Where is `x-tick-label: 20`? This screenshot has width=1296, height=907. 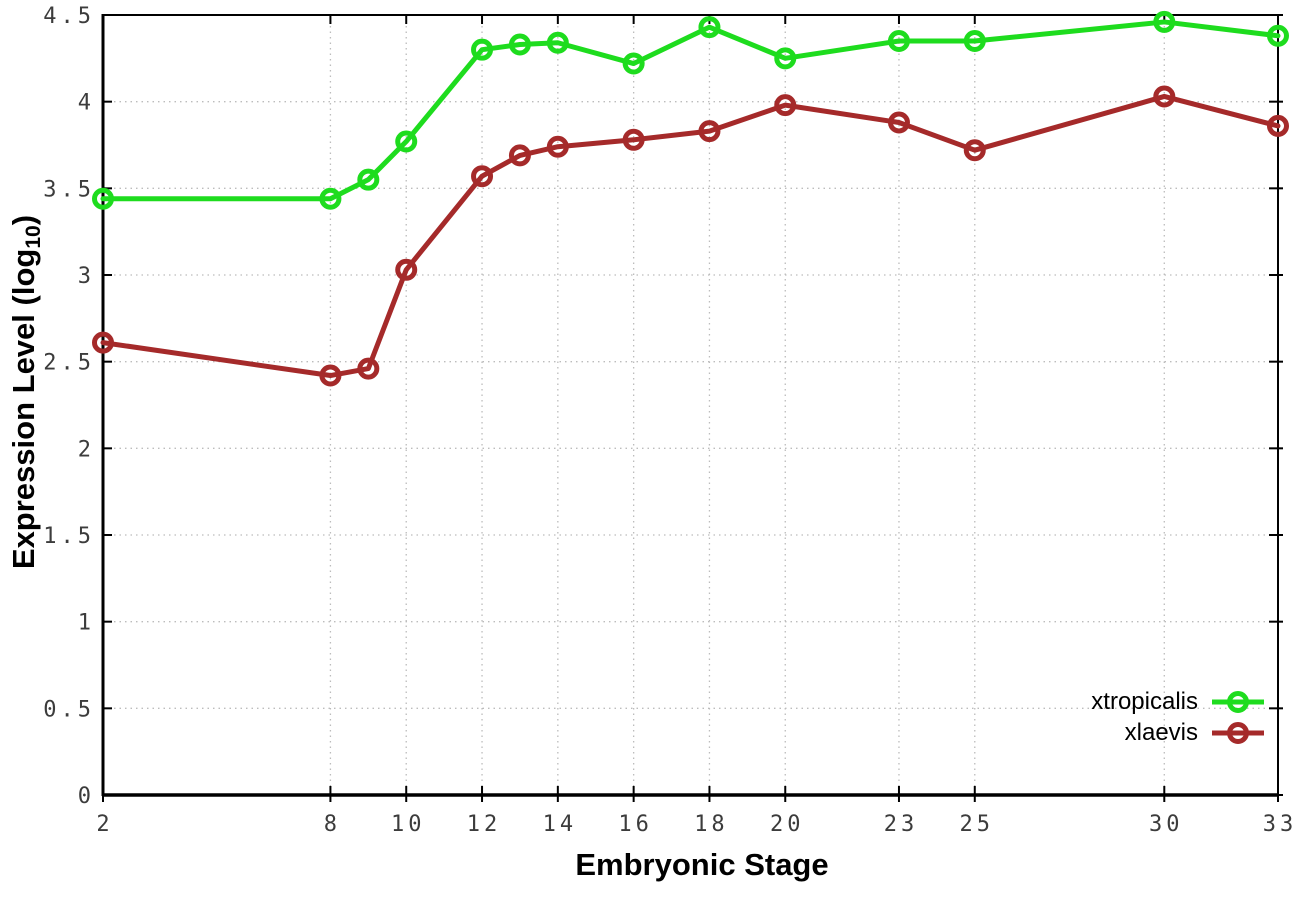 x-tick-label: 20 is located at coordinates (787, 824).